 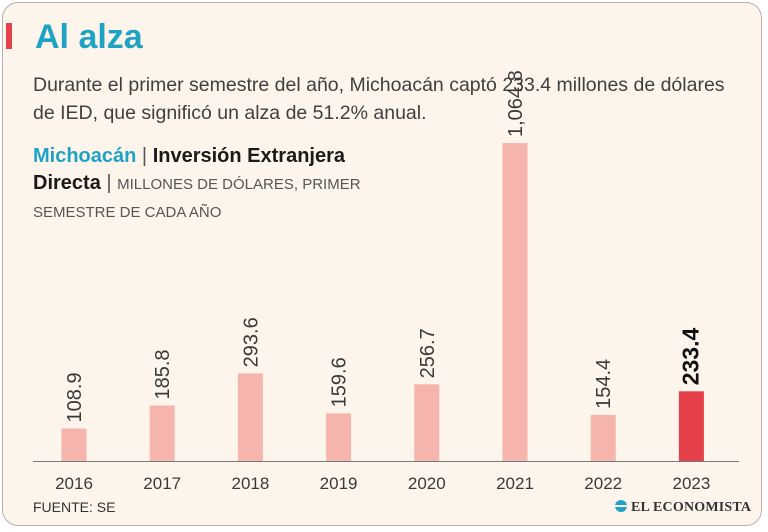 I want to click on chart-heading-metric: Inversión Extranjera Directa, so click(x=189, y=169).